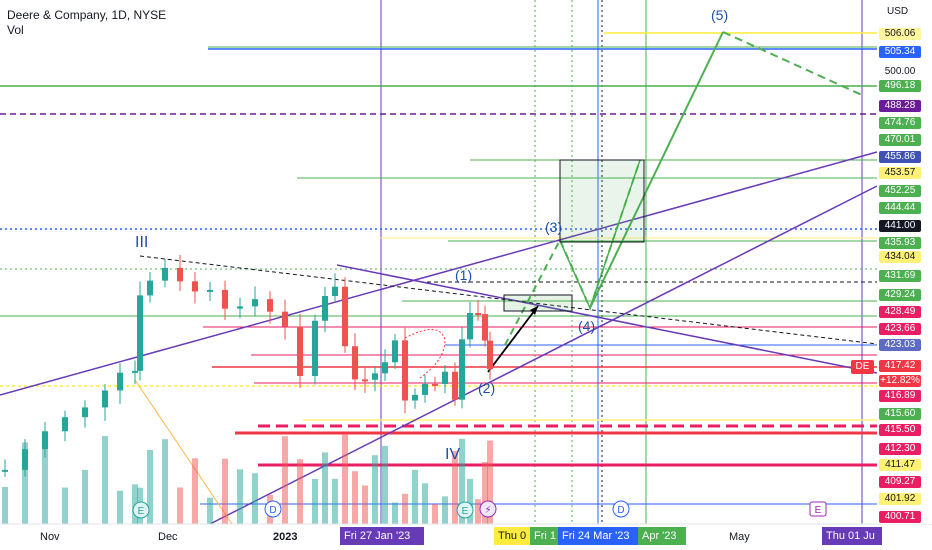 The width and height of the screenshot is (932, 550). What do you see at coordinates (452, 454) in the screenshot?
I see `wave-label-iv: IV` at bounding box center [452, 454].